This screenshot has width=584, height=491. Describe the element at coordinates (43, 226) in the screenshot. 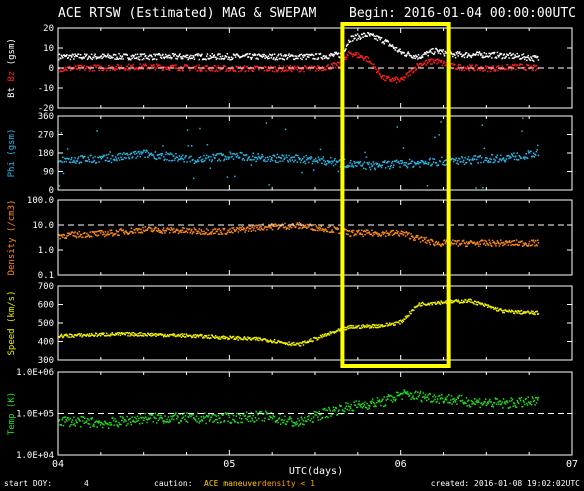

I see `y-tick-label-density: 10.0` at that location.